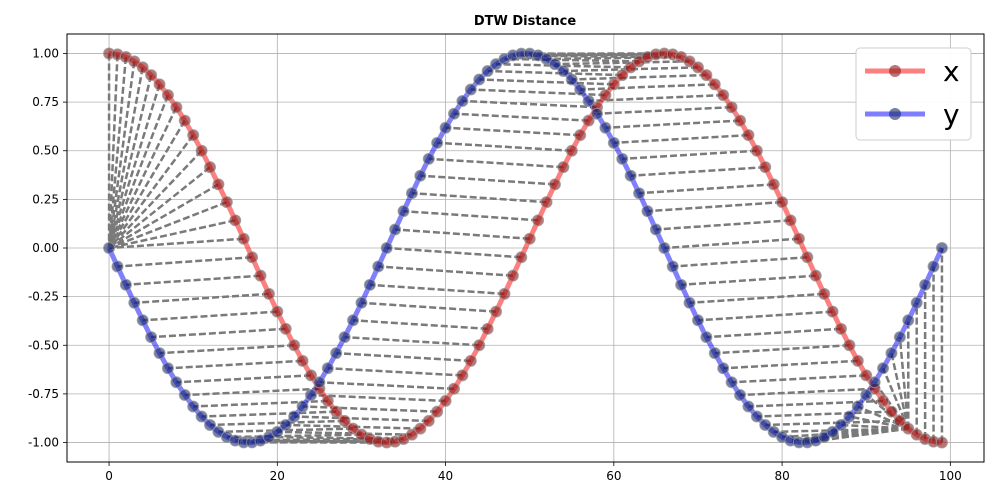 Image resolution: width=1000 pixels, height=500 pixels. Describe the element at coordinates (109, 476) in the screenshot. I see `x-tick-label: 0` at that location.